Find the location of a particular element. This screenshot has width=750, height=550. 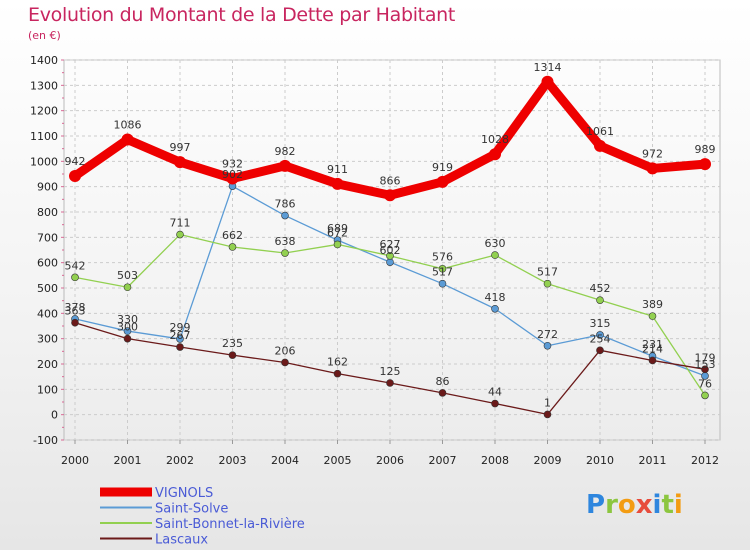

proxiti-logo: Proxiti is located at coordinates (634, 505).